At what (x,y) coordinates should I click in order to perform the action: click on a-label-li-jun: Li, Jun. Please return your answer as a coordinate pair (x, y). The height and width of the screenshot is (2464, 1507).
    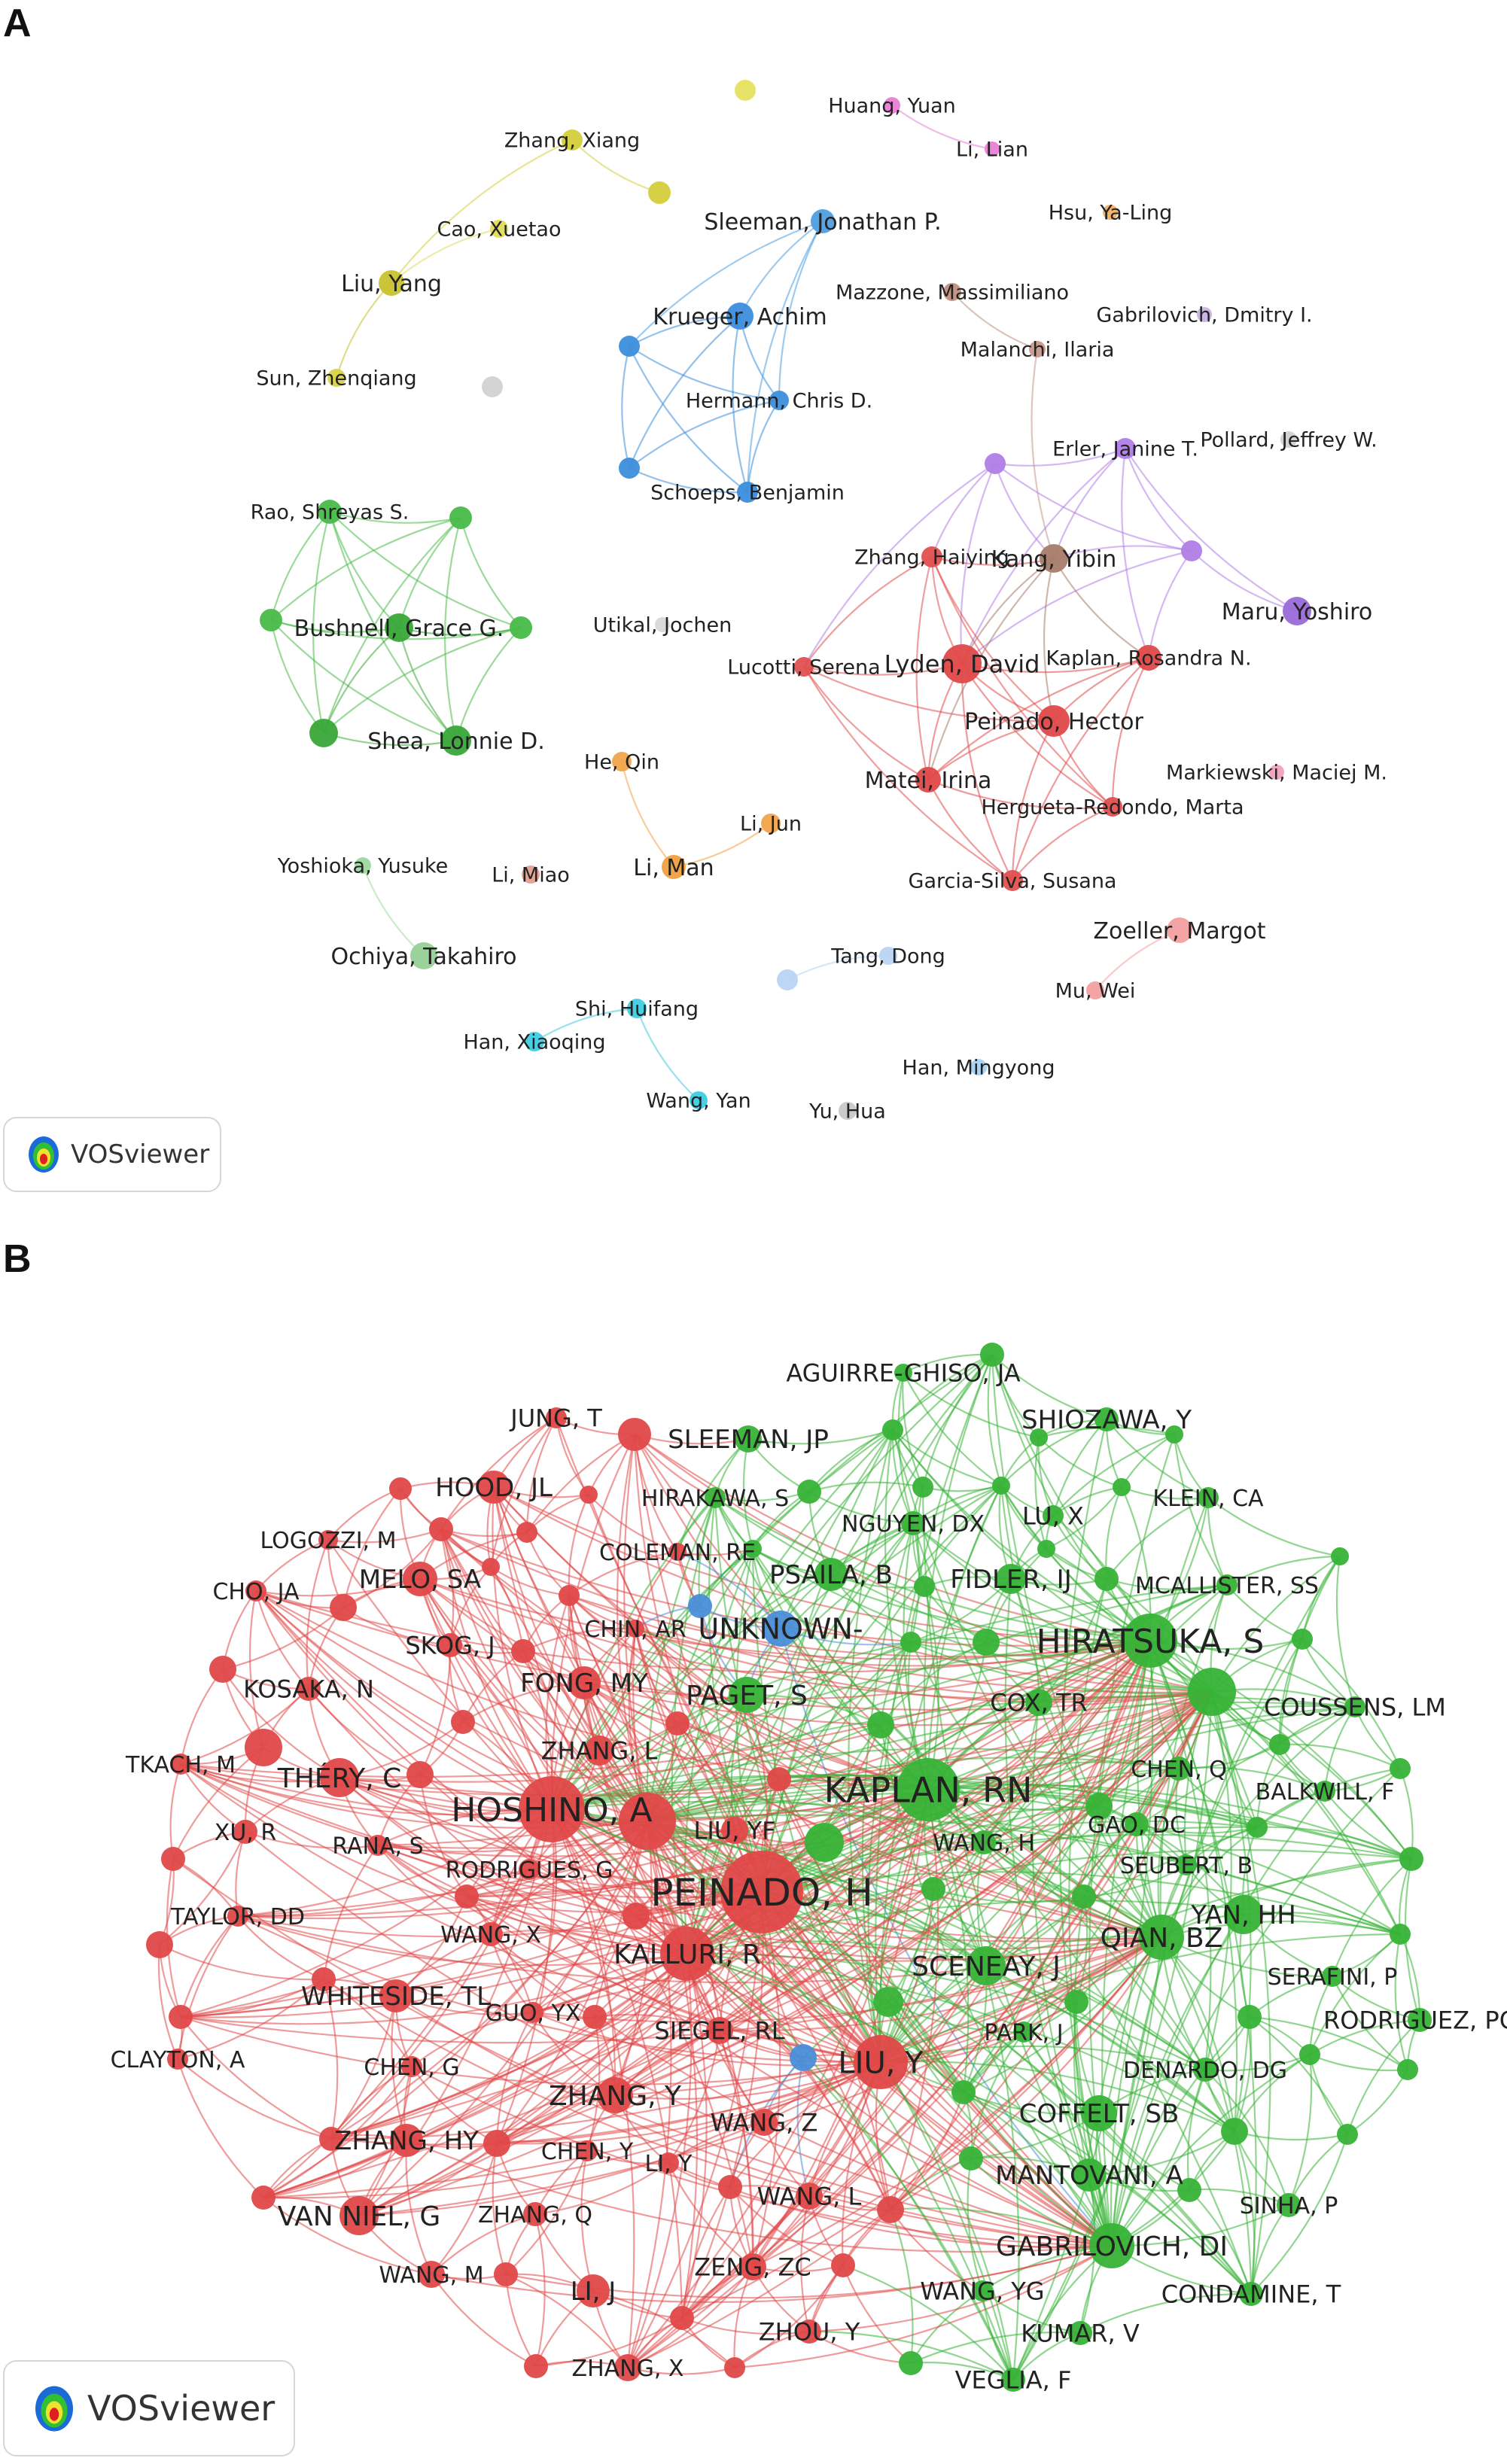
    Looking at the image, I should click on (771, 824).